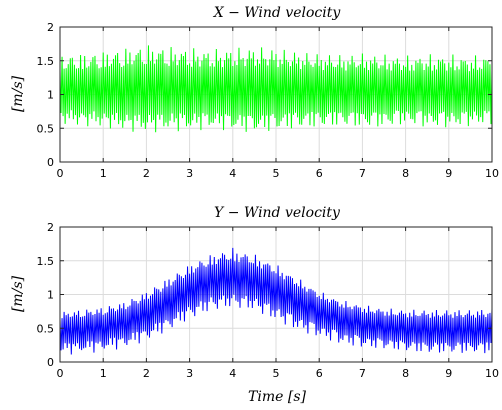 Image resolution: width=502 pixels, height=410 pixels. I want to click on x-axis-label: Time [s], so click(277, 397).